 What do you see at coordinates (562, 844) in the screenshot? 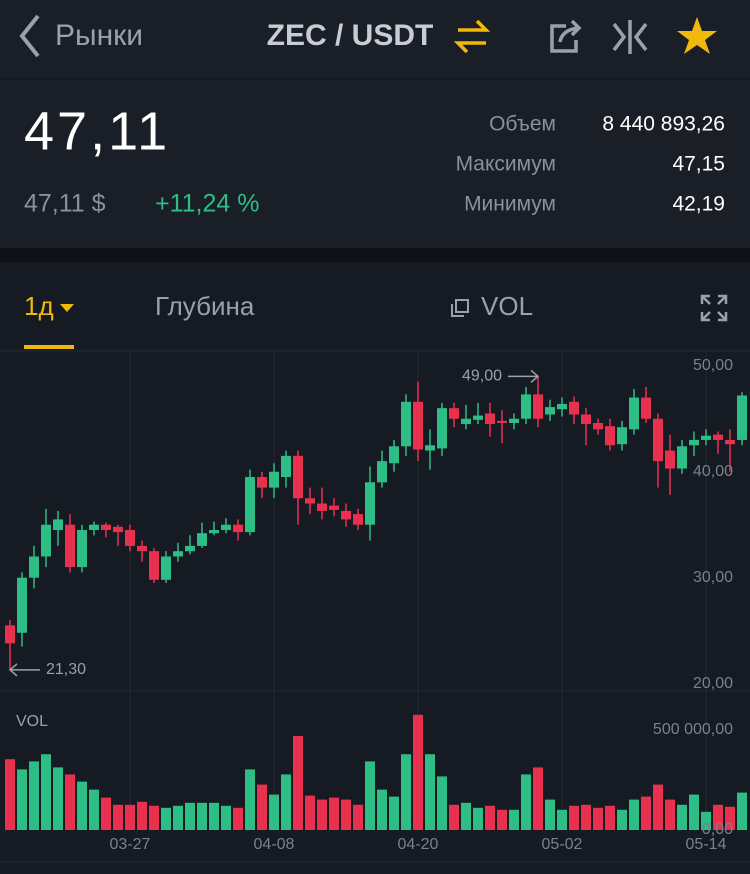
I see `x-tick-label: 05-02` at bounding box center [562, 844].